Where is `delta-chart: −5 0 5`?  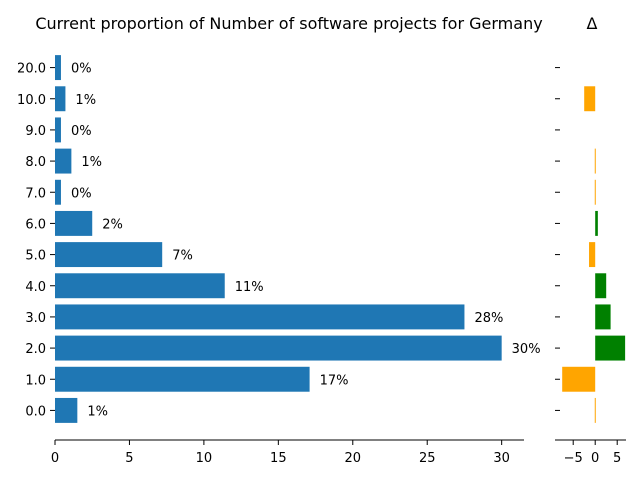
delta-chart: −5 0 5 is located at coordinates (590, 266).